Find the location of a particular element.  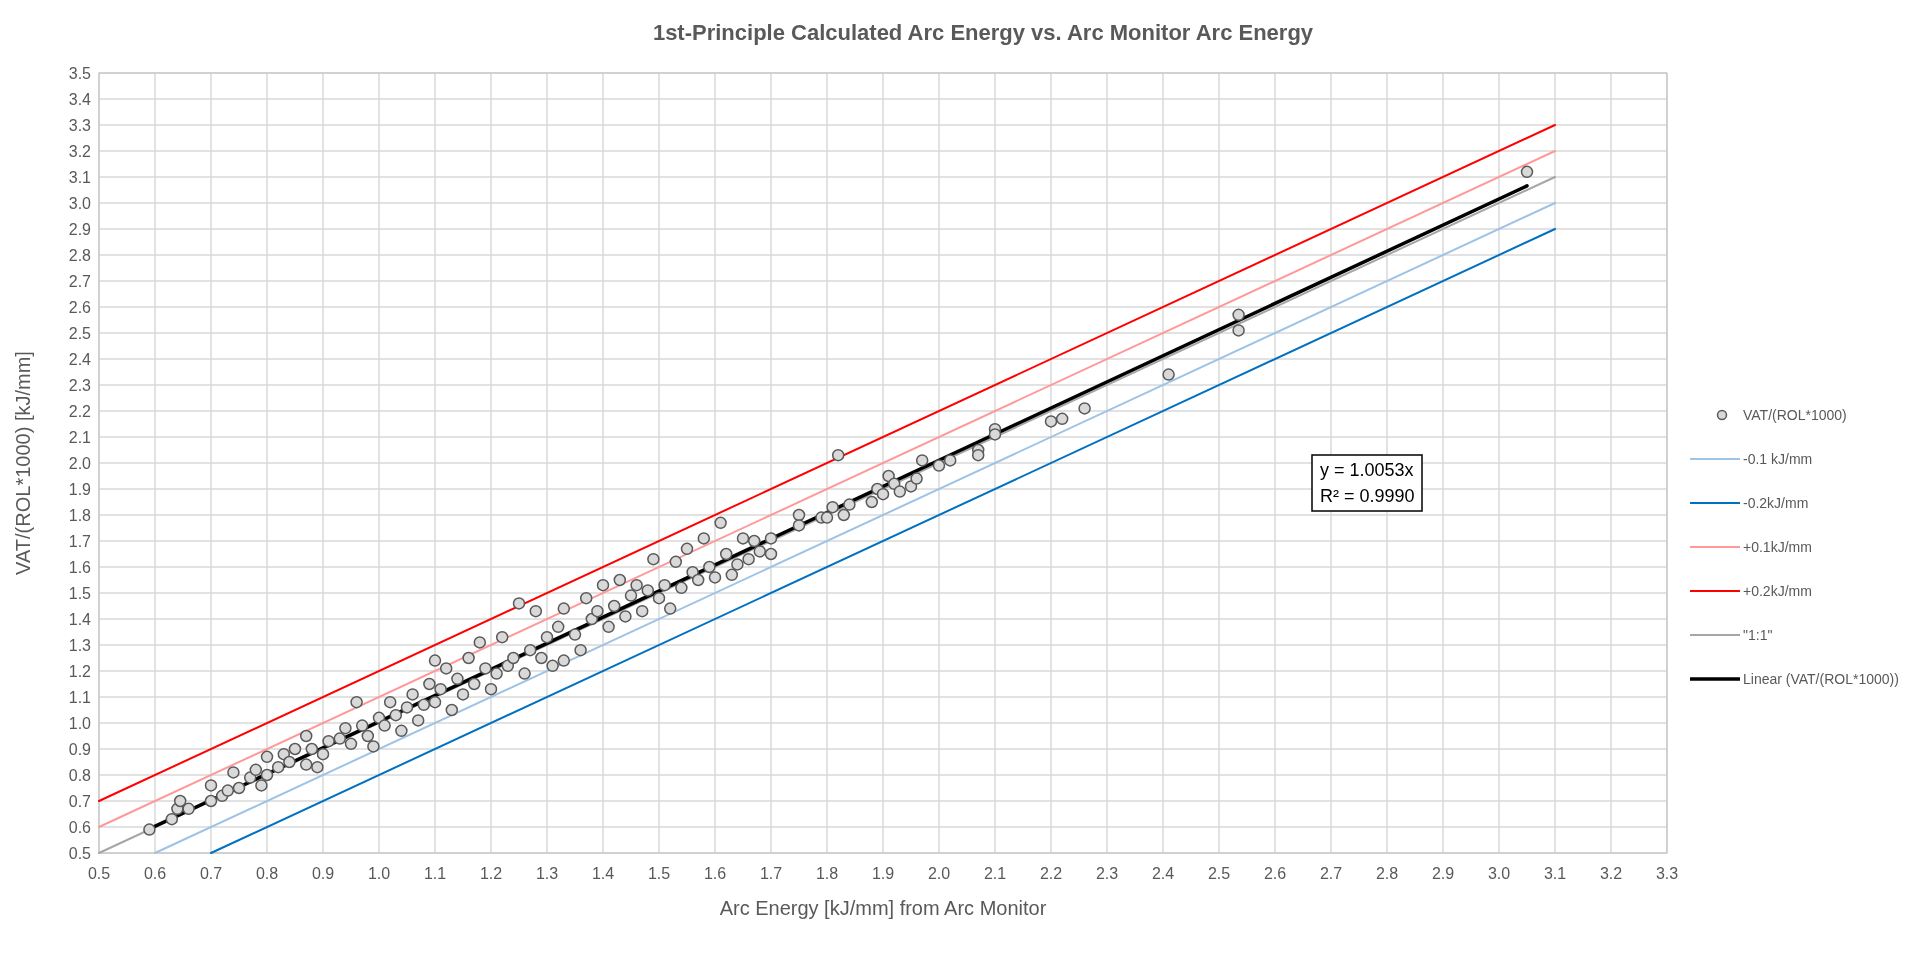

x-tick-label: 0.8 is located at coordinates (267, 873).